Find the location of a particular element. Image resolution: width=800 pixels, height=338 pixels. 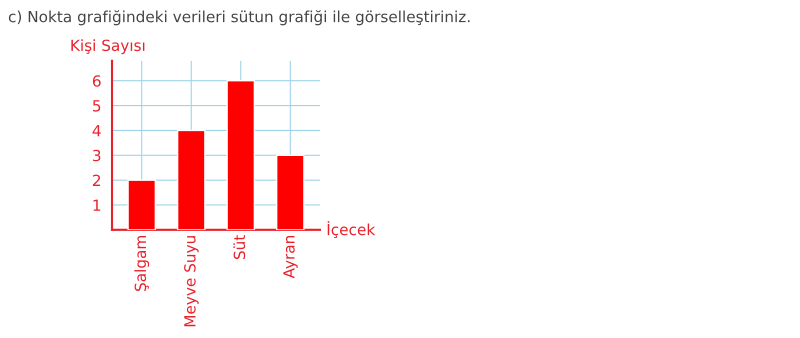

y-tick-label: 6 is located at coordinates (96, 81).